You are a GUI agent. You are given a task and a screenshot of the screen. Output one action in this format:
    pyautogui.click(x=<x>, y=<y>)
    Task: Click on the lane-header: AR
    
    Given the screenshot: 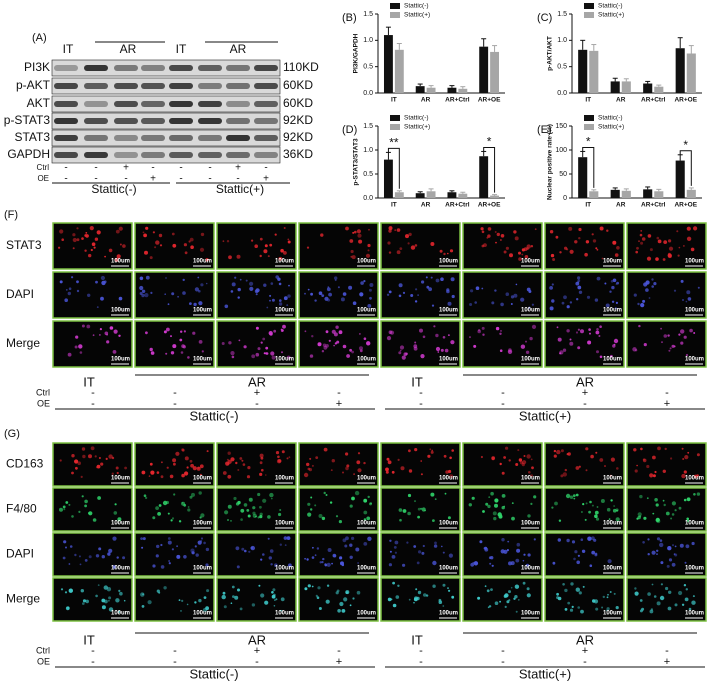 What is the action you would take?
    pyautogui.click(x=257, y=381)
    